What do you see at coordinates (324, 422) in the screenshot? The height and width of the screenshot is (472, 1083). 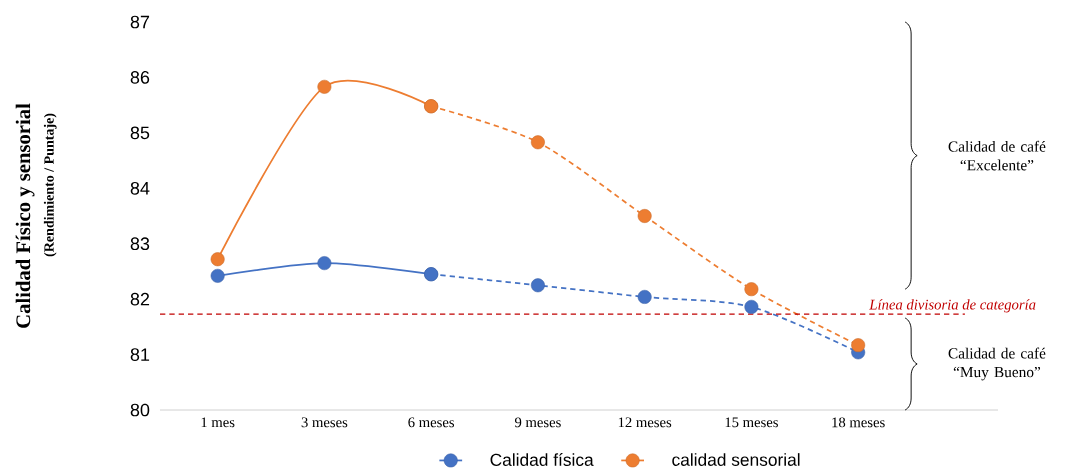 I see `x-tick-label: 3 meses` at bounding box center [324, 422].